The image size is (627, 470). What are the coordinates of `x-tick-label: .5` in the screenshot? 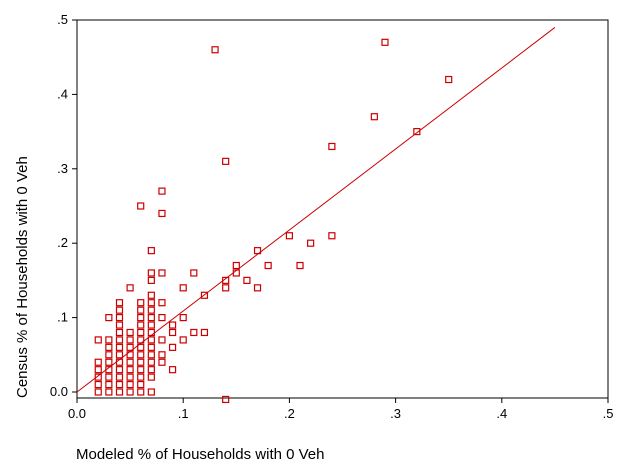 It's located at (608, 413).